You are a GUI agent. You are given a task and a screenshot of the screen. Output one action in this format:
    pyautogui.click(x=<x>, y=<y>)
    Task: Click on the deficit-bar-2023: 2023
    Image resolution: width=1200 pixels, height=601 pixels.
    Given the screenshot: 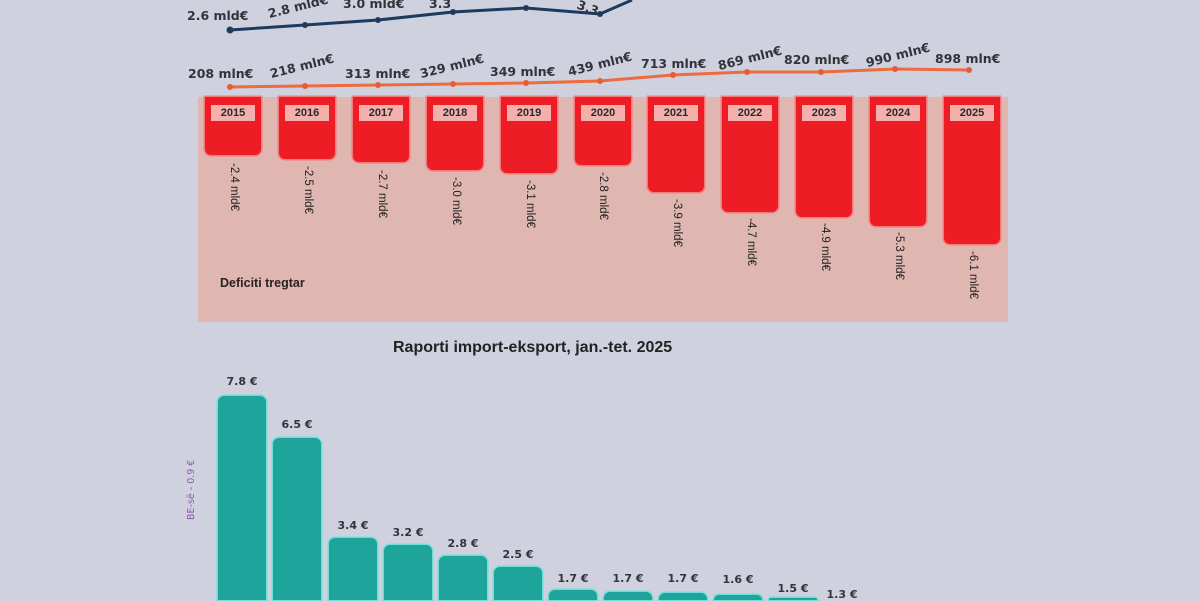 What is the action you would take?
    pyautogui.click(x=824, y=157)
    